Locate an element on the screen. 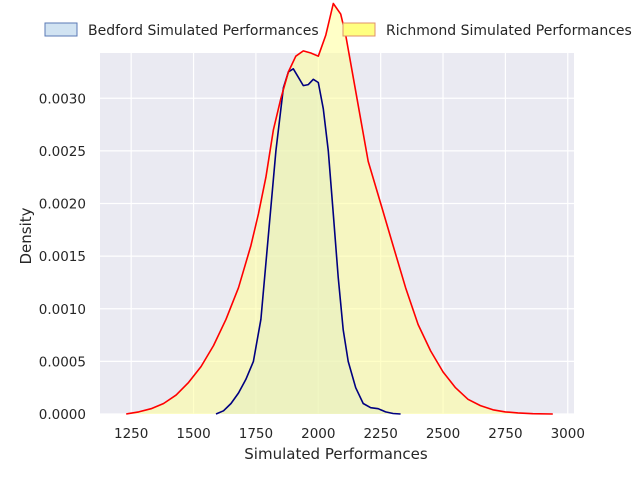 The height and width of the screenshot is (480, 640). x-tick-label: 3000 is located at coordinates (568, 434).